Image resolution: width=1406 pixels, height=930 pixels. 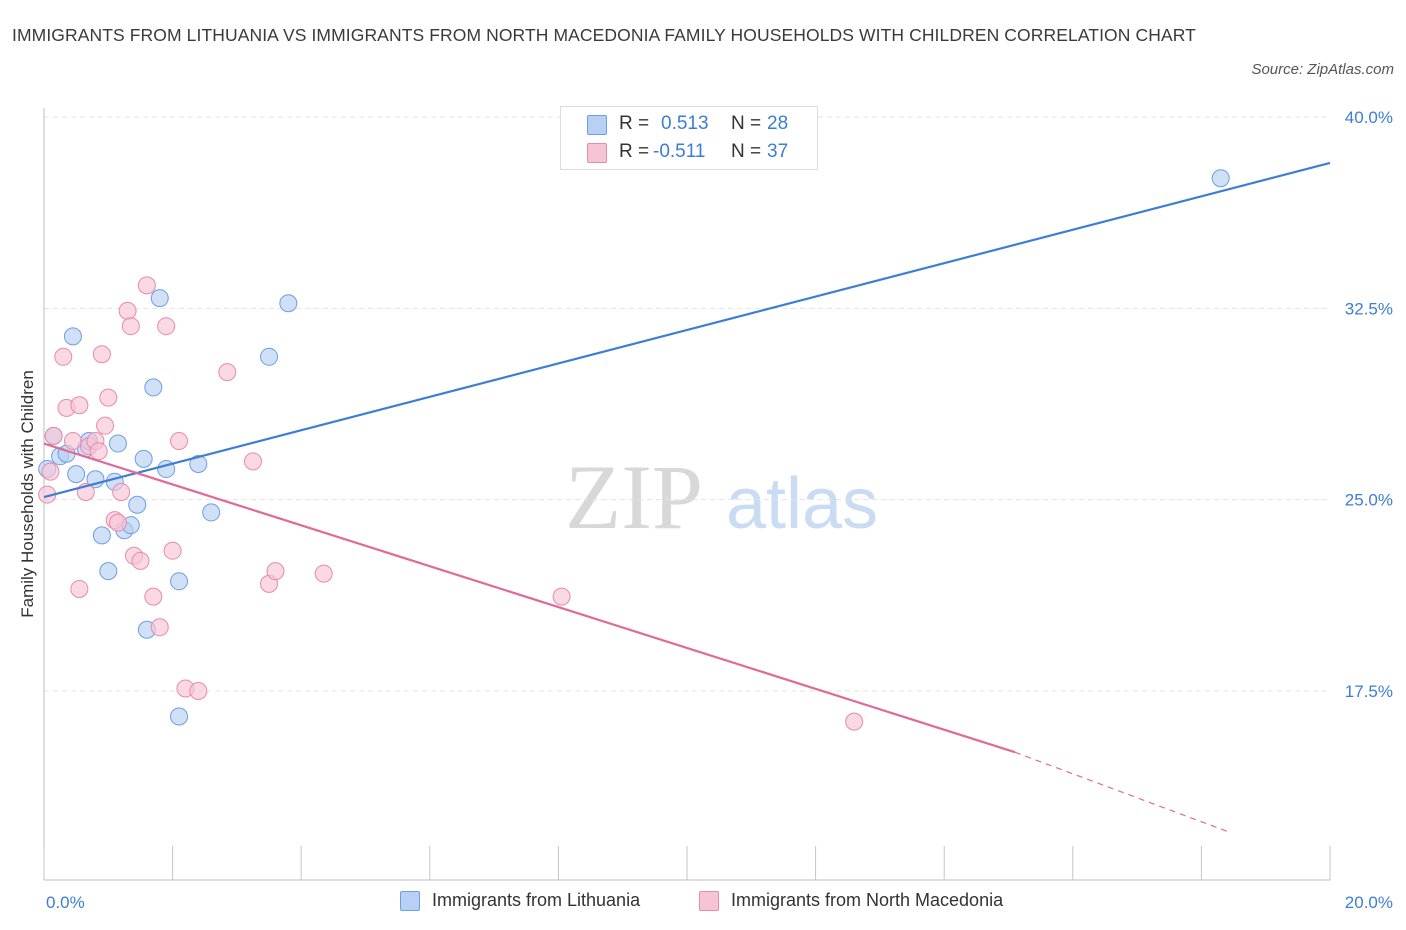 I want to click on legend-n-value: 28, so click(x=778, y=123).